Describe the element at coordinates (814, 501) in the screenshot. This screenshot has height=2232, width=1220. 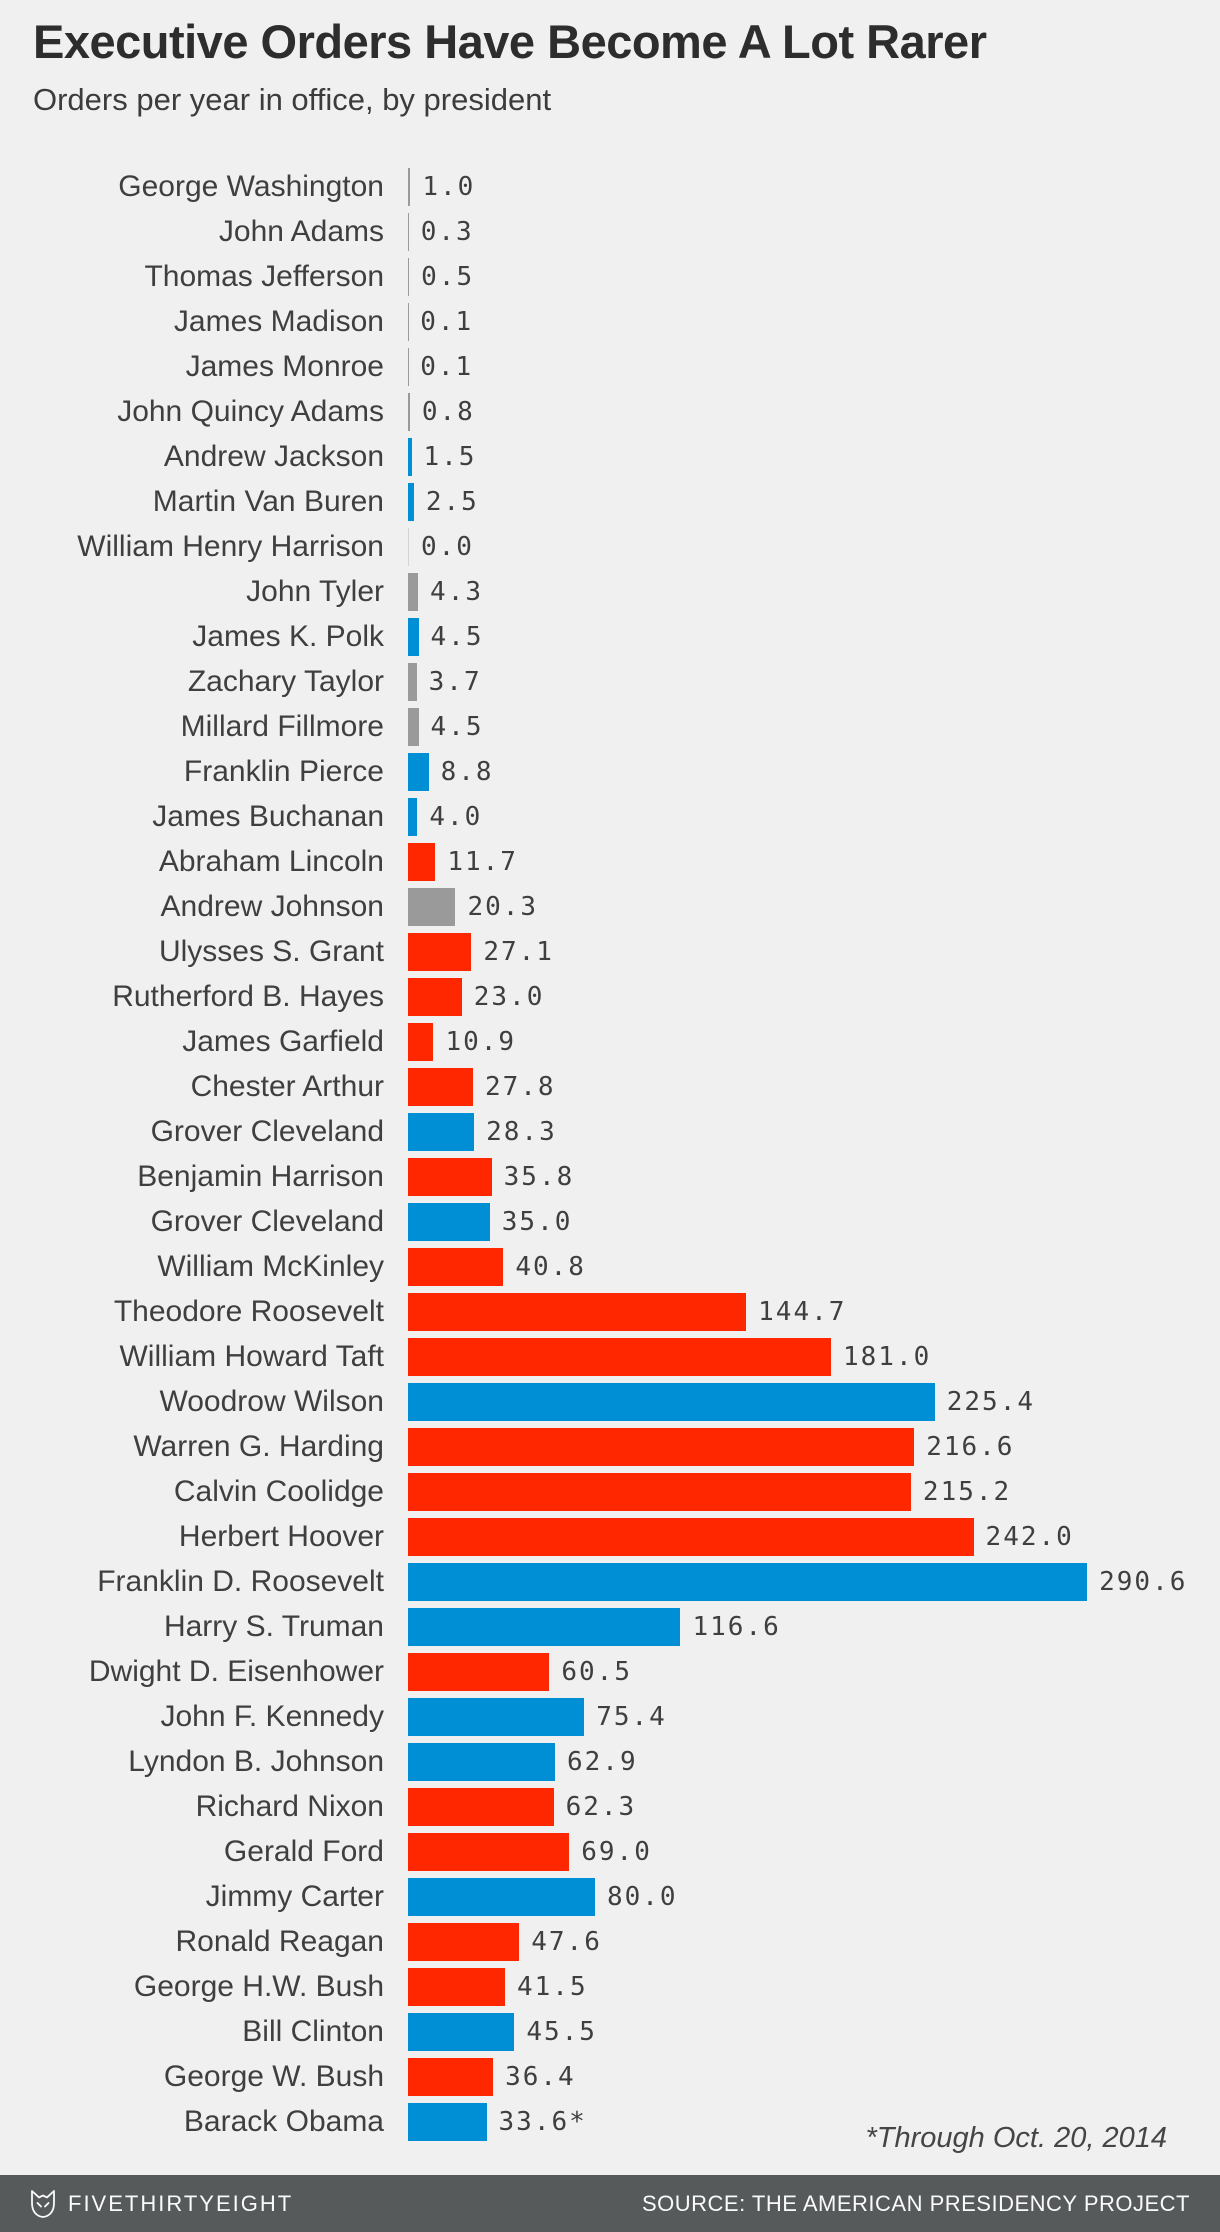
I see `bar-track: 2.5` at that location.